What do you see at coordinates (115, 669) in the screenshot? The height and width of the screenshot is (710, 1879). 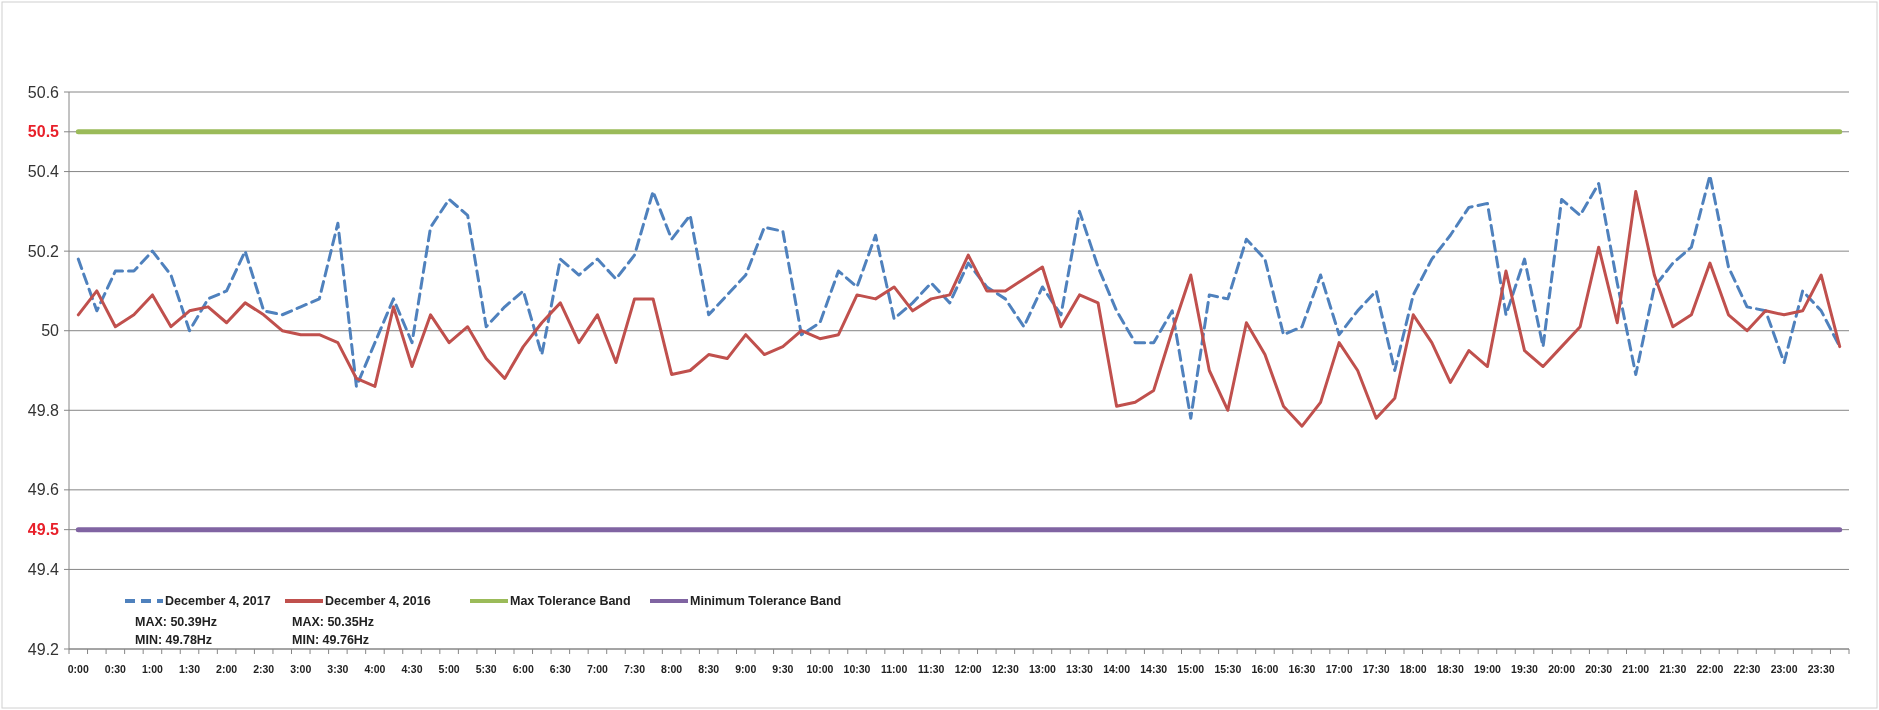 I see `x-tick-label: 0:30` at bounding box center [115, 669].